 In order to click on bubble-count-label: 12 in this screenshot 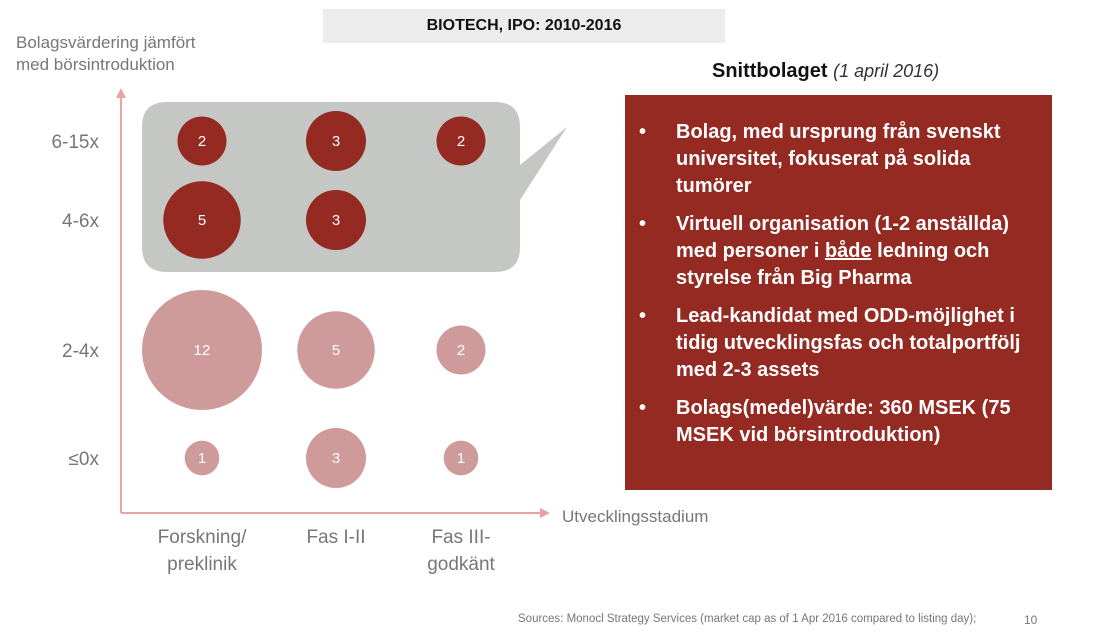, I will do `click(202, 350)`.